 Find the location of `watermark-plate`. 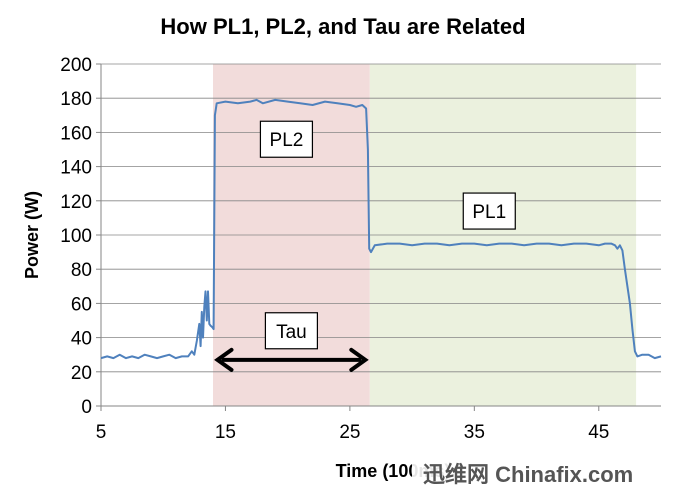

watermark-plate is located at coordinates (548, 473).